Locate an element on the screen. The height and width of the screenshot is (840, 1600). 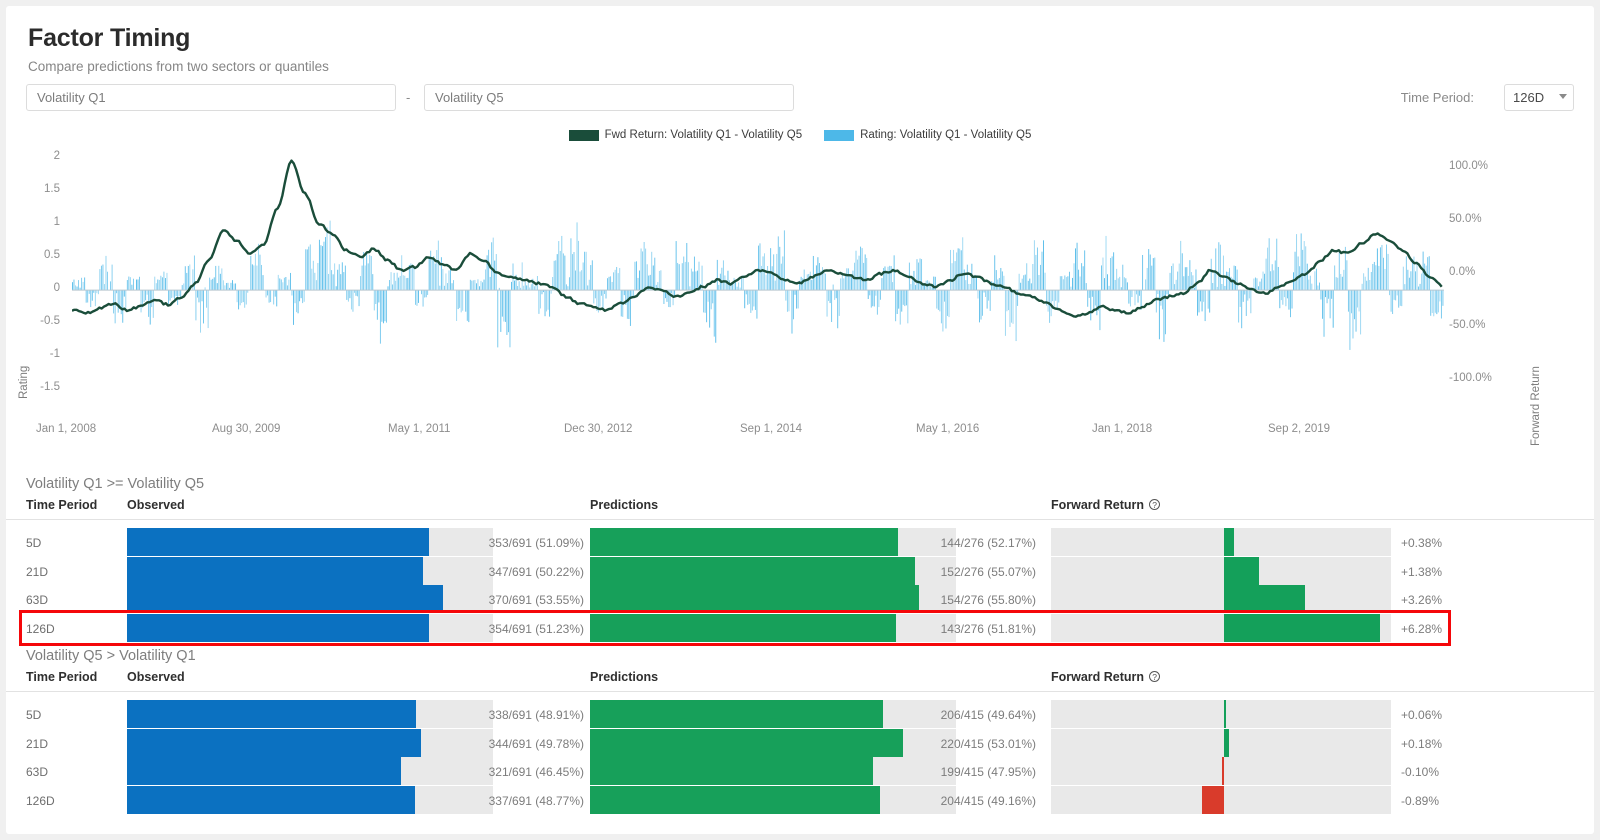
column-header-forward-return: Forward Return? is located at coordinates (1106, 677).